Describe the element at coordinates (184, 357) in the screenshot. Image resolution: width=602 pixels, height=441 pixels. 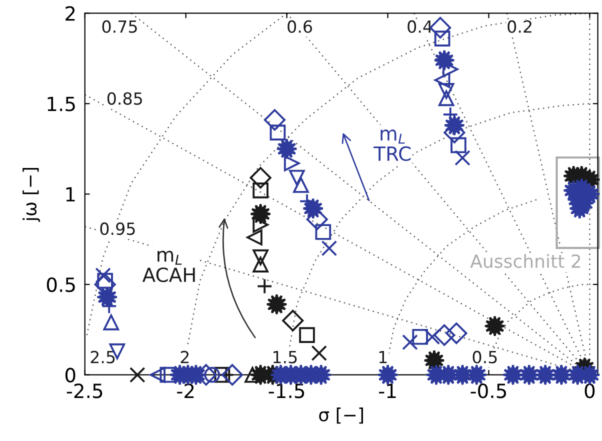
I see `annotation: 2` at that location.